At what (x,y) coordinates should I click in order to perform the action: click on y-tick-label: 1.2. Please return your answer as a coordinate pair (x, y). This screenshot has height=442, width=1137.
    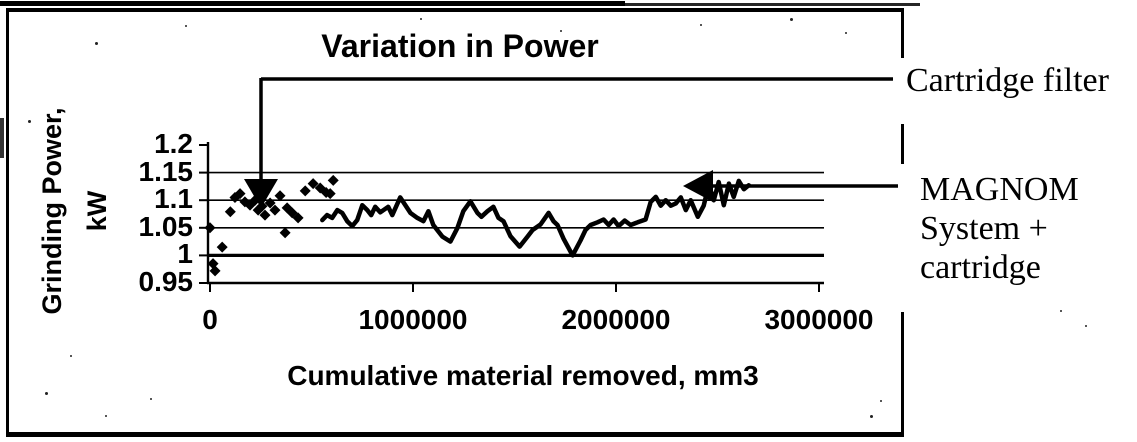
    Looking at the image, I should click on (173, 143).